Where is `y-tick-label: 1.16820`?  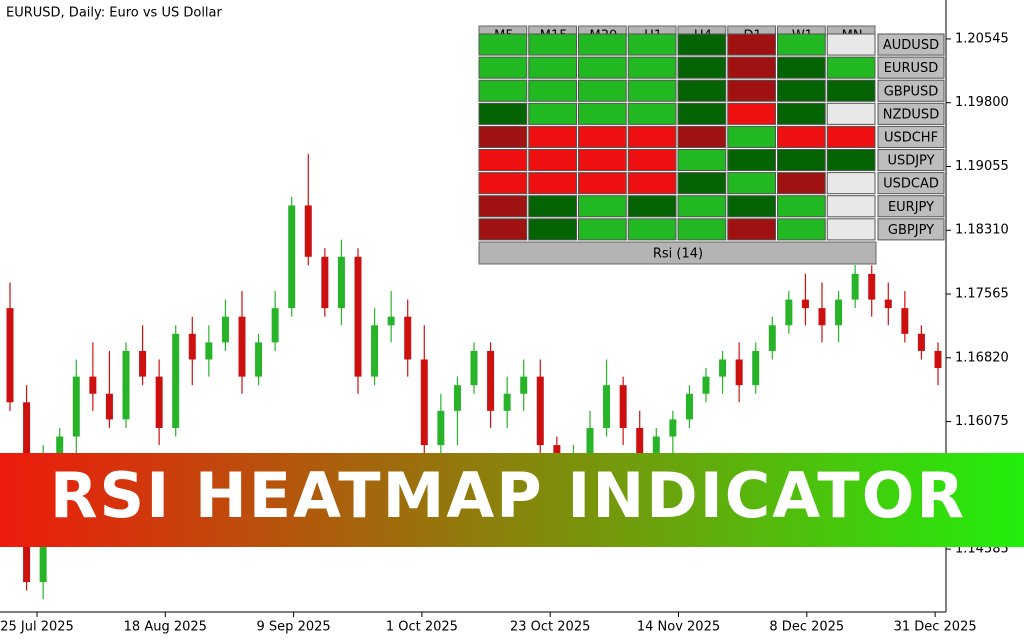 y-tick-label: 1.16820 is located at coordinates (982, 357).